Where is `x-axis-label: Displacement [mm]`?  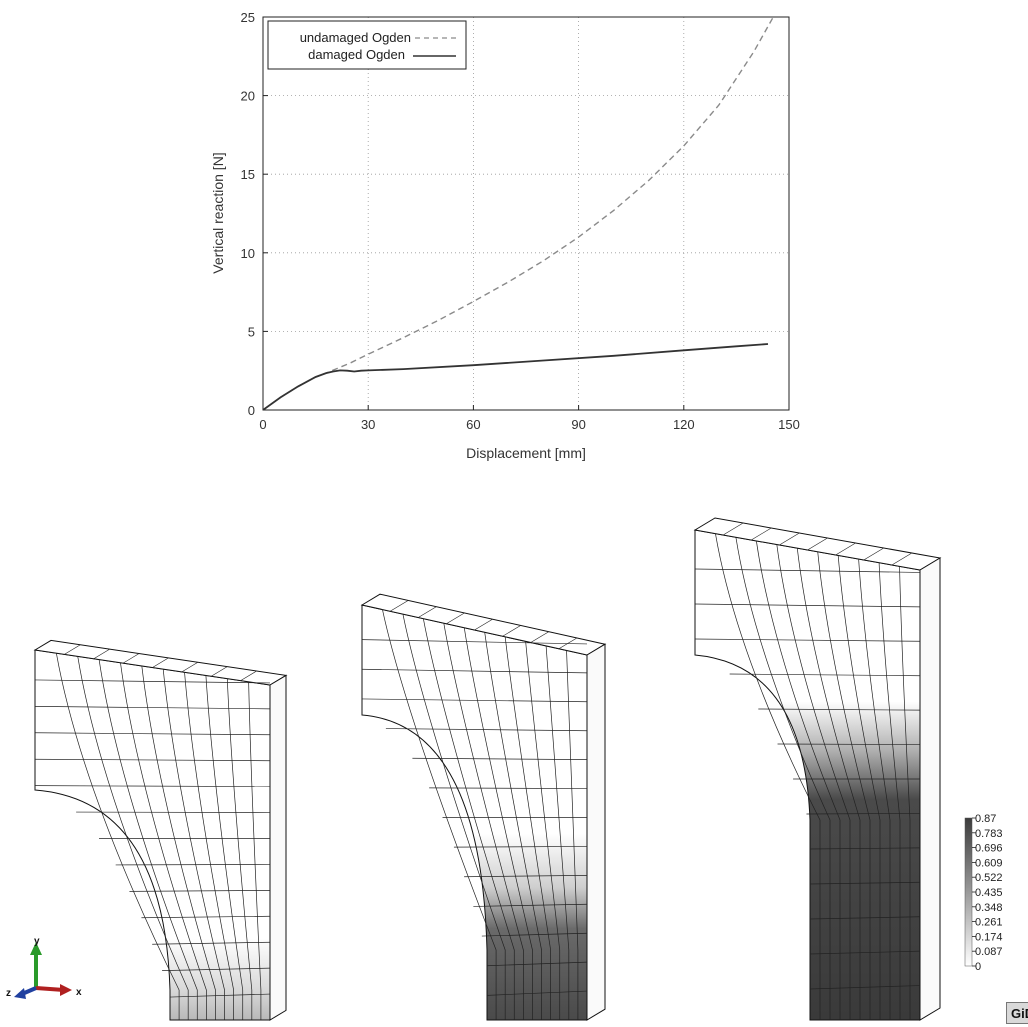 x-axis-label: Displacement [mm] is located at coordinates (526, 453).